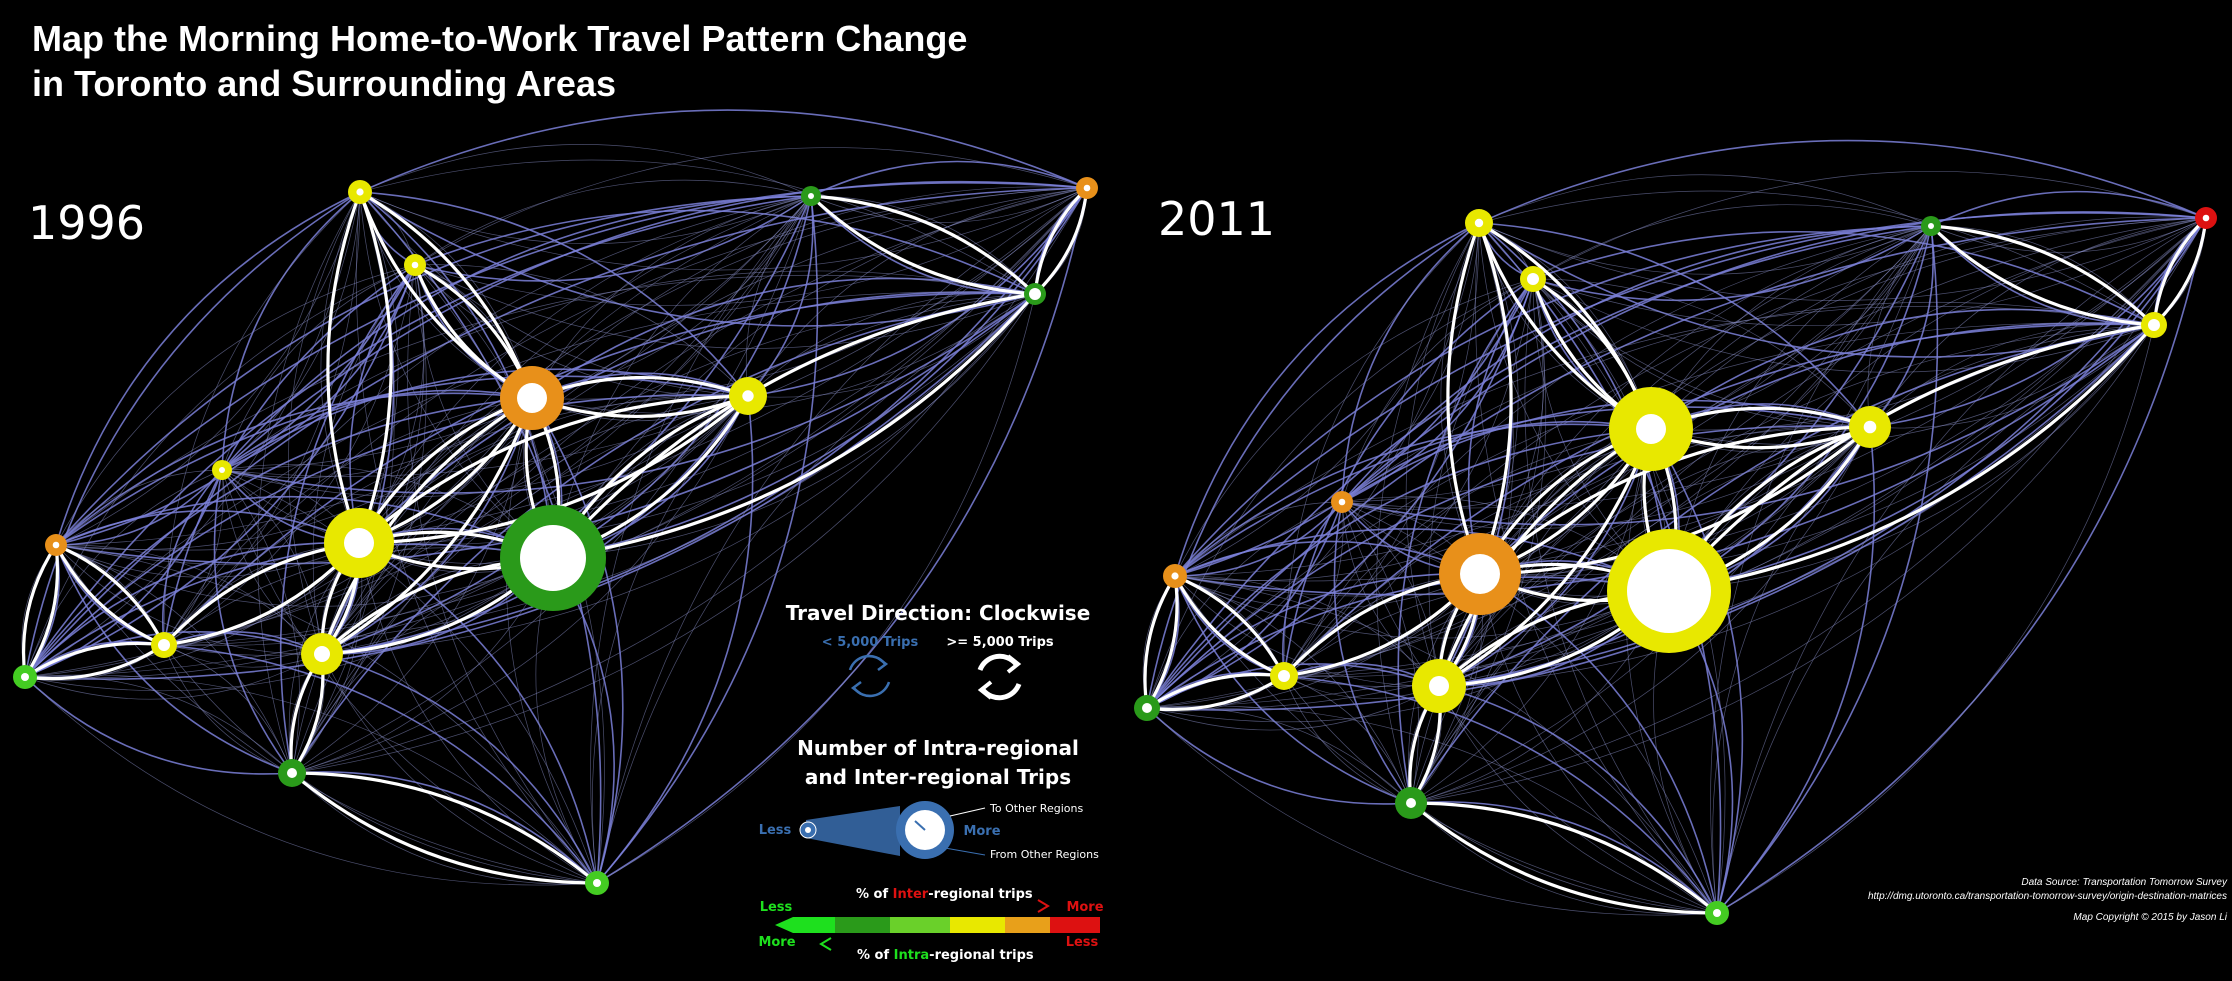 This screenshot has height=981, width=2232. Describe the element at coordinates (1084, 907) in the screenshot. I see `scale-more-top: More` at that location.